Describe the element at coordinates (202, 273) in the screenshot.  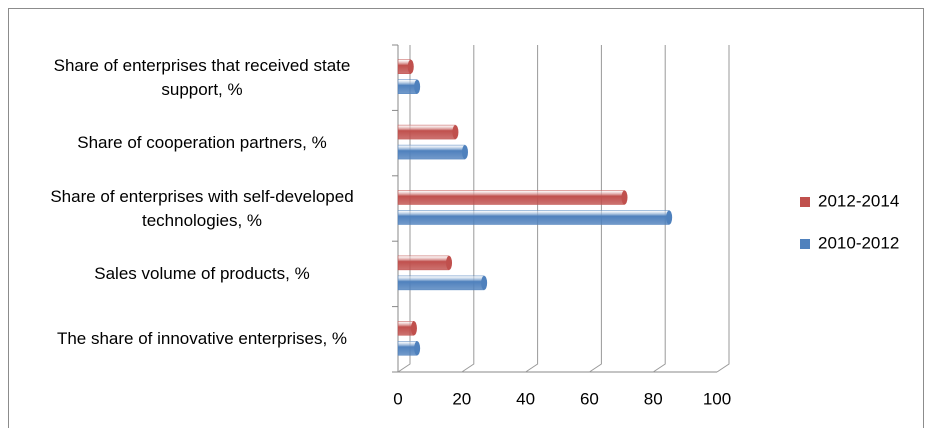
I see `y-tick-label: Sales volume of products, %` at that location.